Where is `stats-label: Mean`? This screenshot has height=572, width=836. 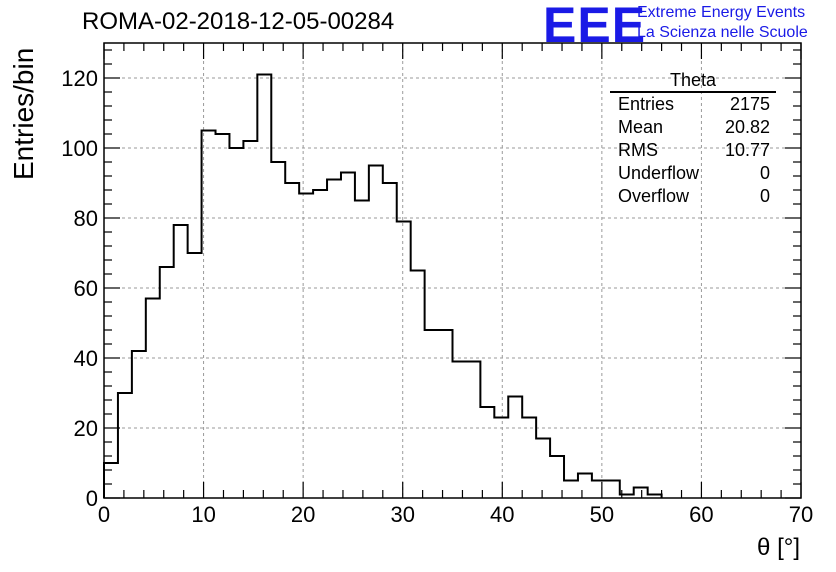
stats-label: Mean is located at coordinates (641, 127).